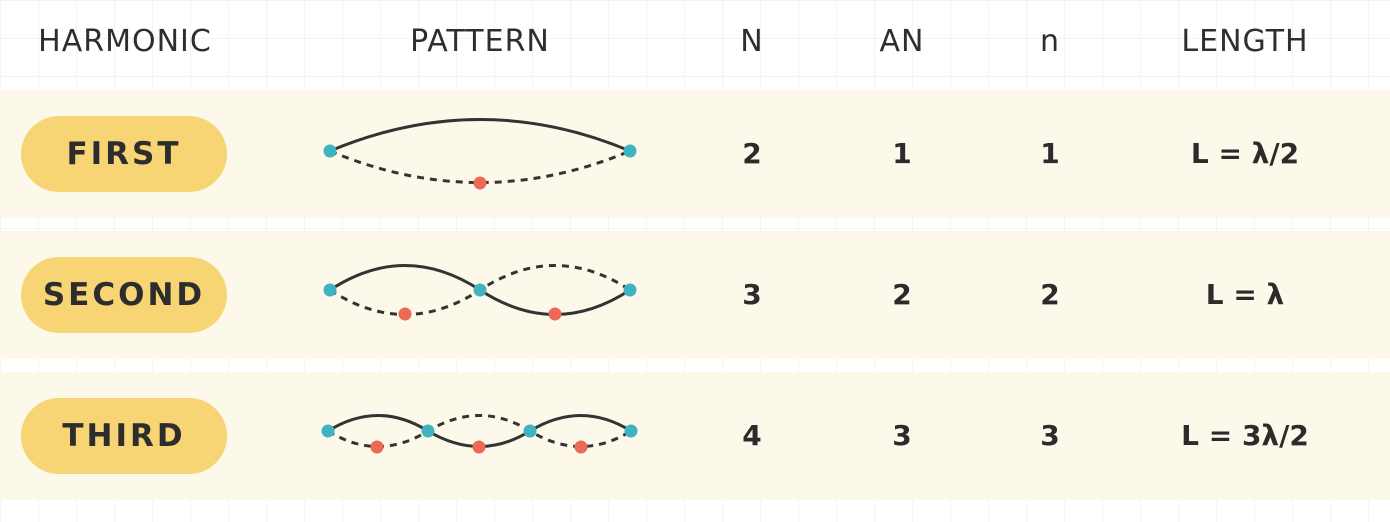  What do you see at coordinates (480, 41) in the screenshot?
I see `header-pattern: PATTERN` at bounding box center [480, 41].